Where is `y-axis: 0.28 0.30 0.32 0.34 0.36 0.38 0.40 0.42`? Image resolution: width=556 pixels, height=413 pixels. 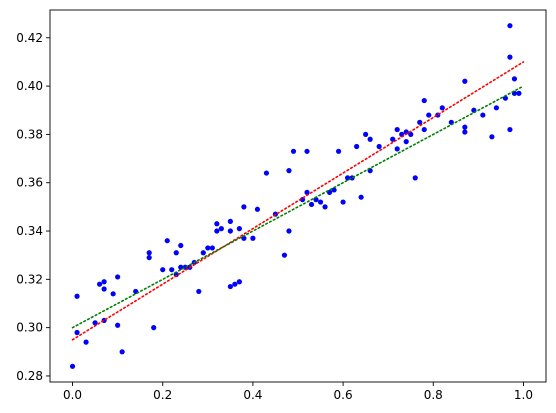
y-axis: 0.28 0.30 0.32 0.34 0.36 0.38 0.40 0.42 is located at coordinates (33, 207).